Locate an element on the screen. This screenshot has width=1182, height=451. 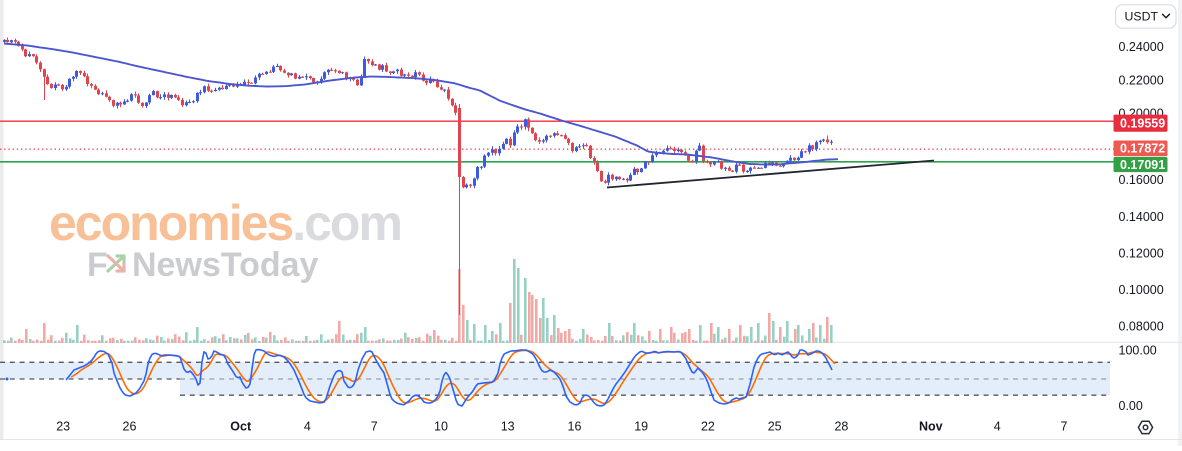
svg-text: 25 is located at coordinates (775, 426).